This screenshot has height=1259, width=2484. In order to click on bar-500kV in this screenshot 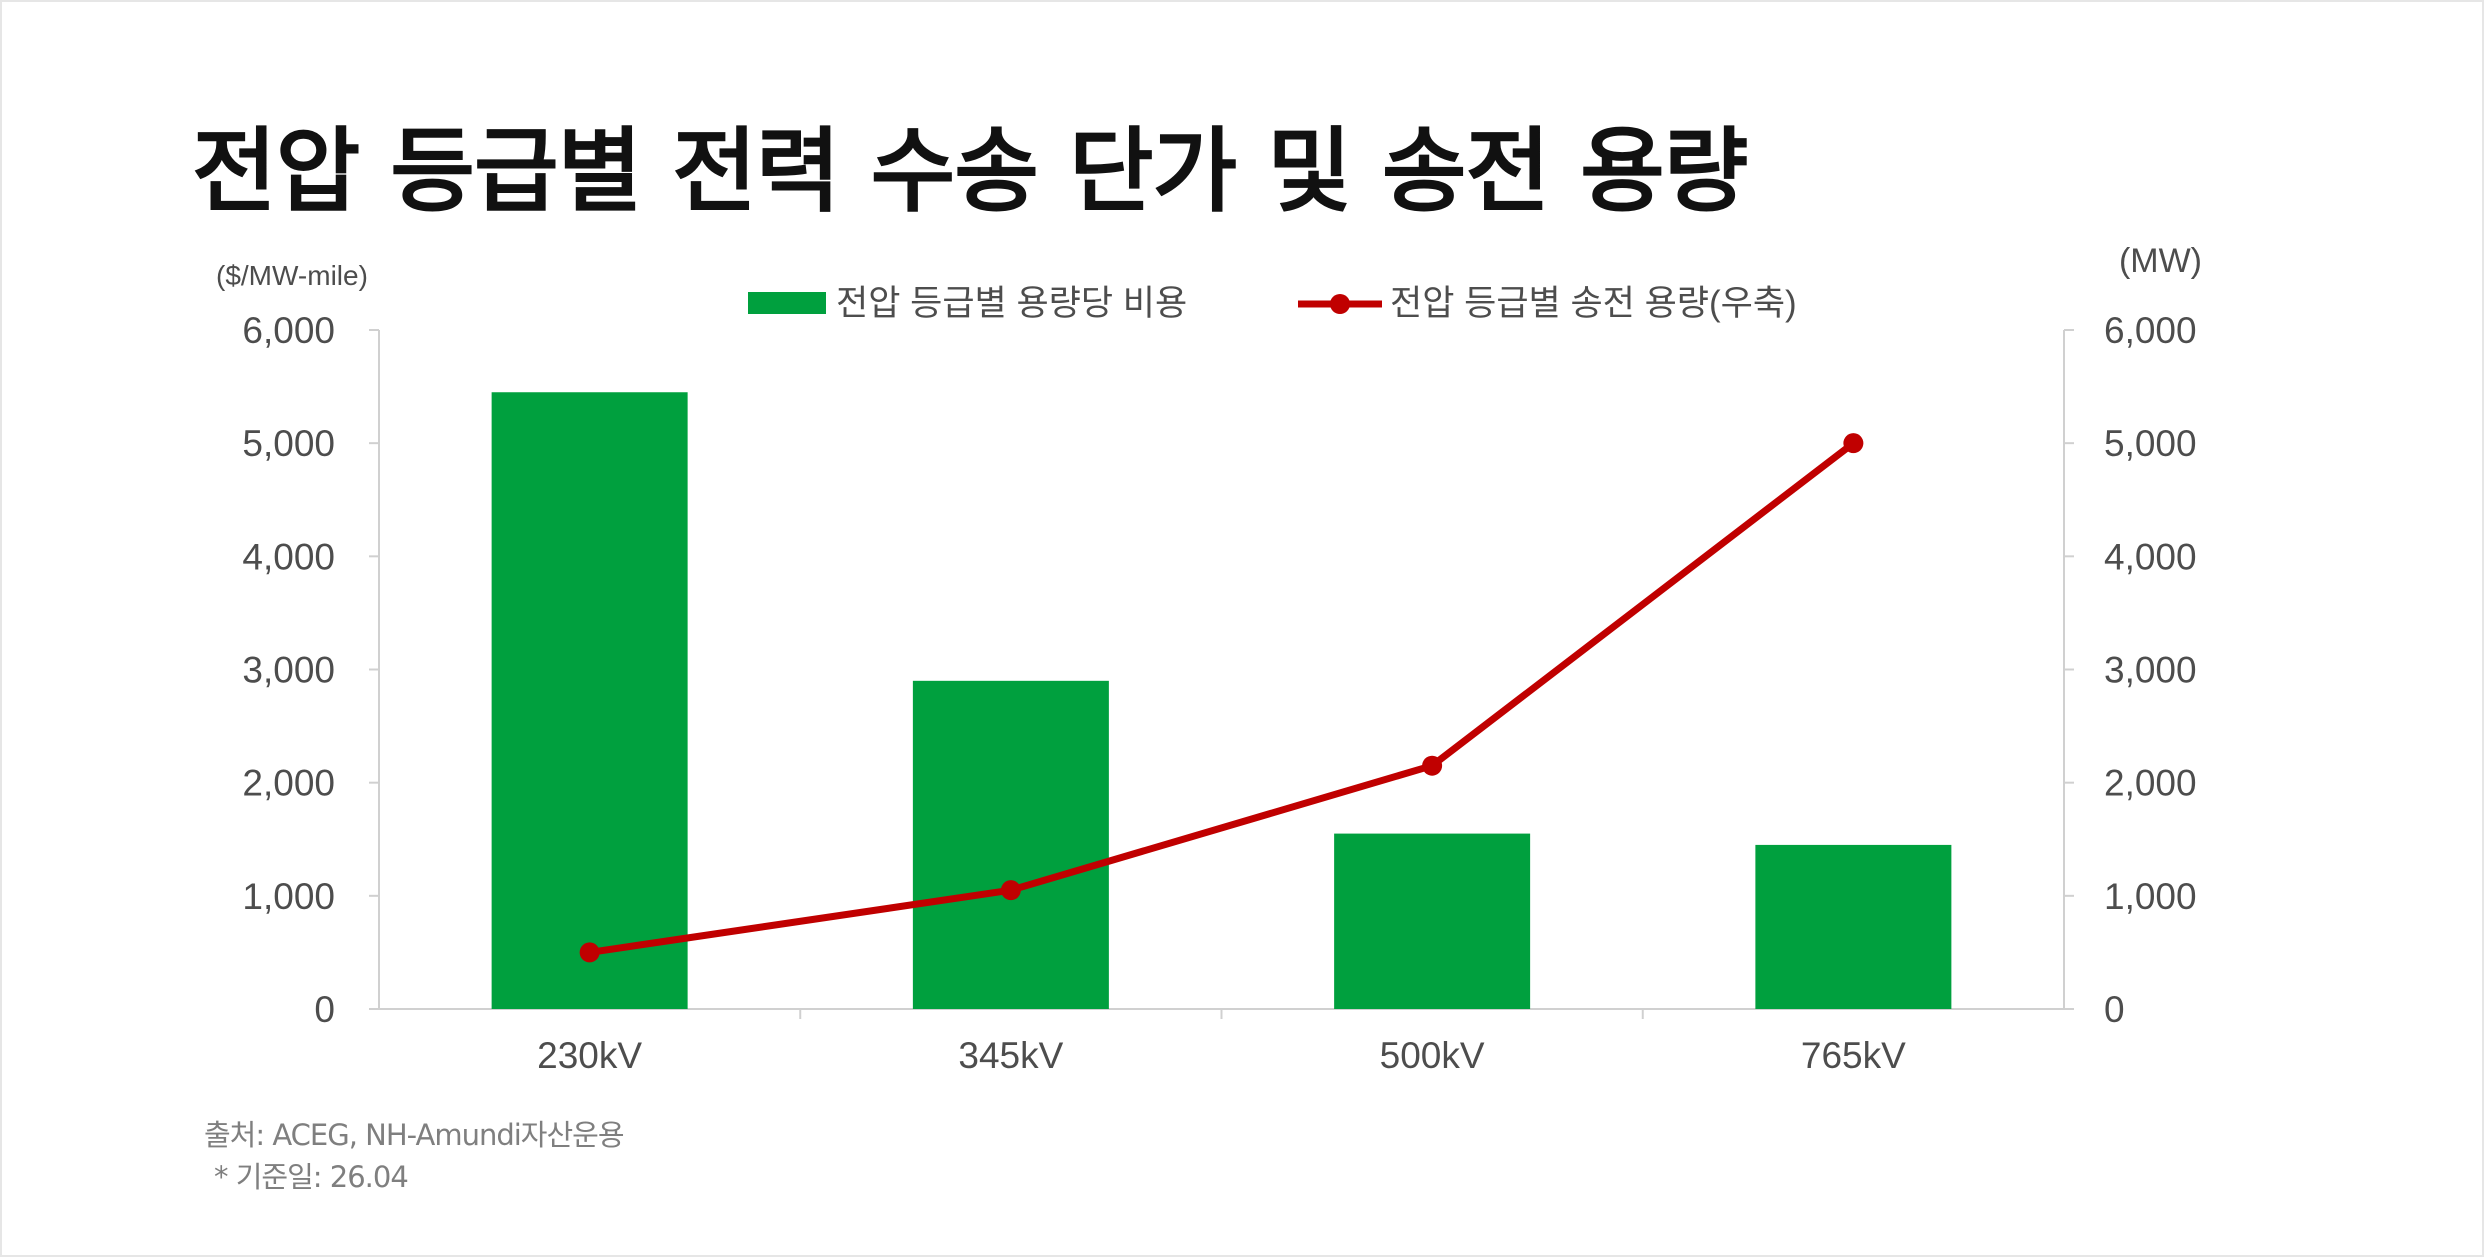, I will do `click(1432, 921)`.